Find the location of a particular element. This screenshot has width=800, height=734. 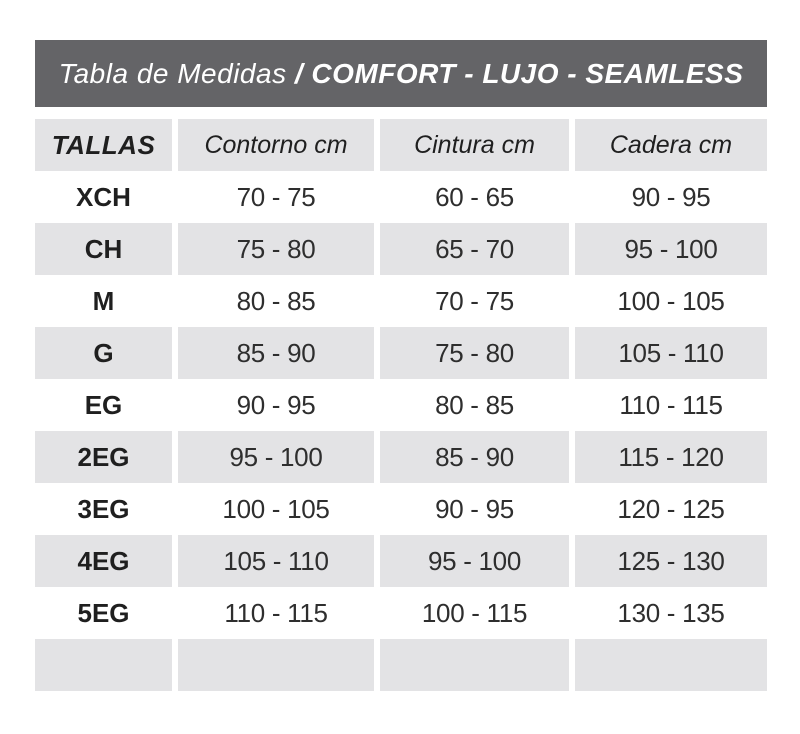

cadera-value: 120 - 125 is located at coordinates (671, 508).